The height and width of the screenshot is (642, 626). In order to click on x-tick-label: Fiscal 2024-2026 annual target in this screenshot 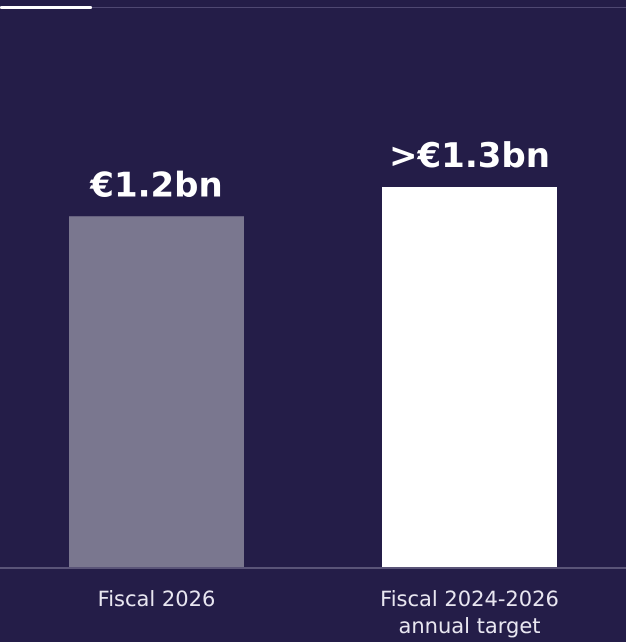, I will do `click(469, 612)`.